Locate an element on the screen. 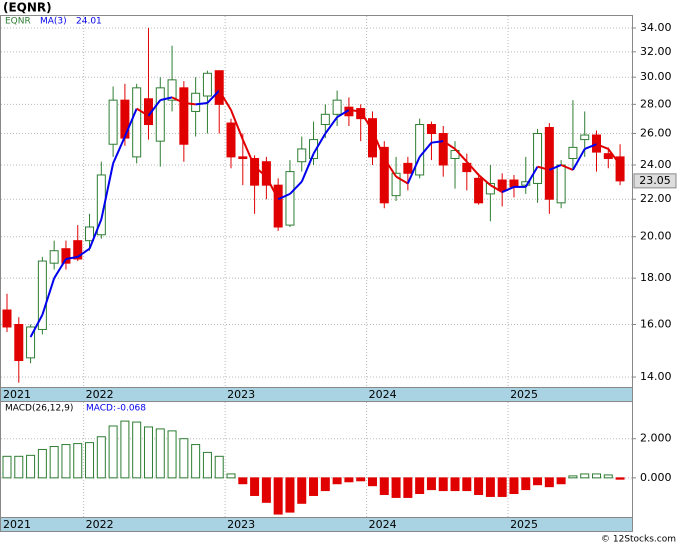  price-label-box is located at coordinates (655, 181).